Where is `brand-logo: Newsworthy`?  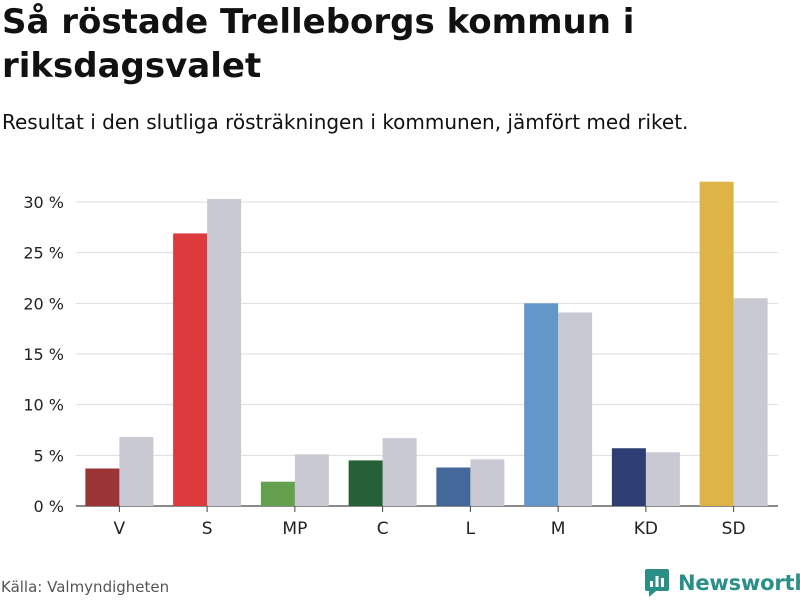
brand-logo: Newsworthy is located at coordinates (722, 583).